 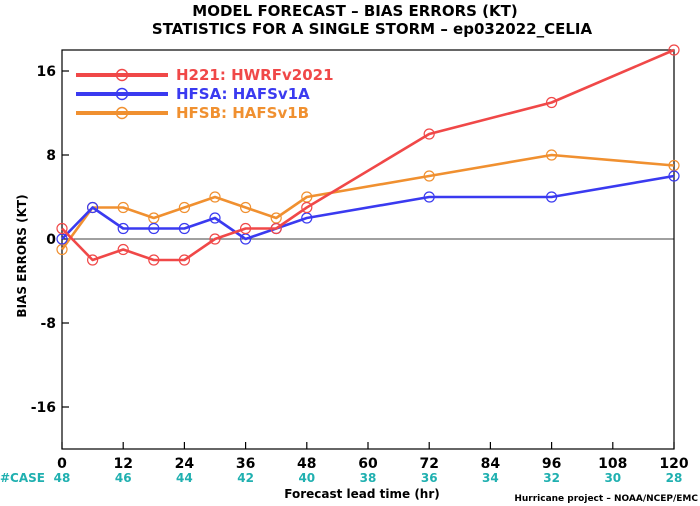 I want to click on x-tick-label: 0, so click(x=62, y=464).